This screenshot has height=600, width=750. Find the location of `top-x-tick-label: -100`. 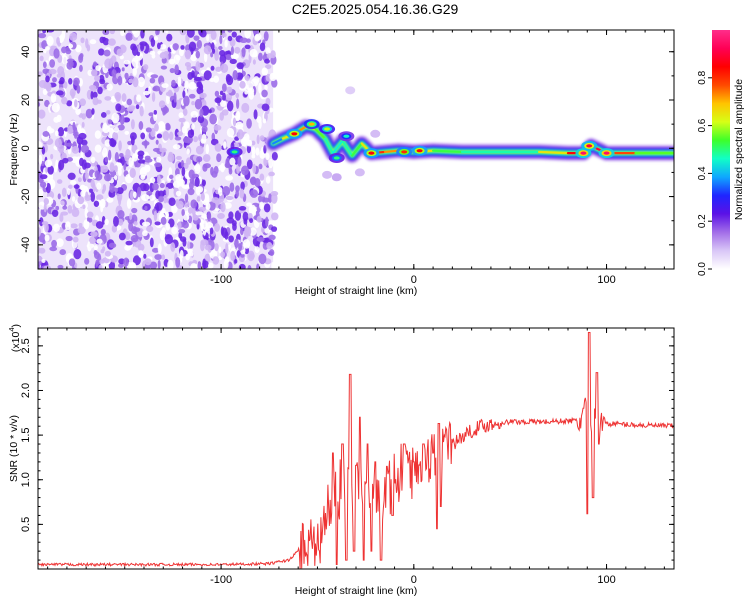

top-x-tick-label: -100 is located at coordinates (221, 280).